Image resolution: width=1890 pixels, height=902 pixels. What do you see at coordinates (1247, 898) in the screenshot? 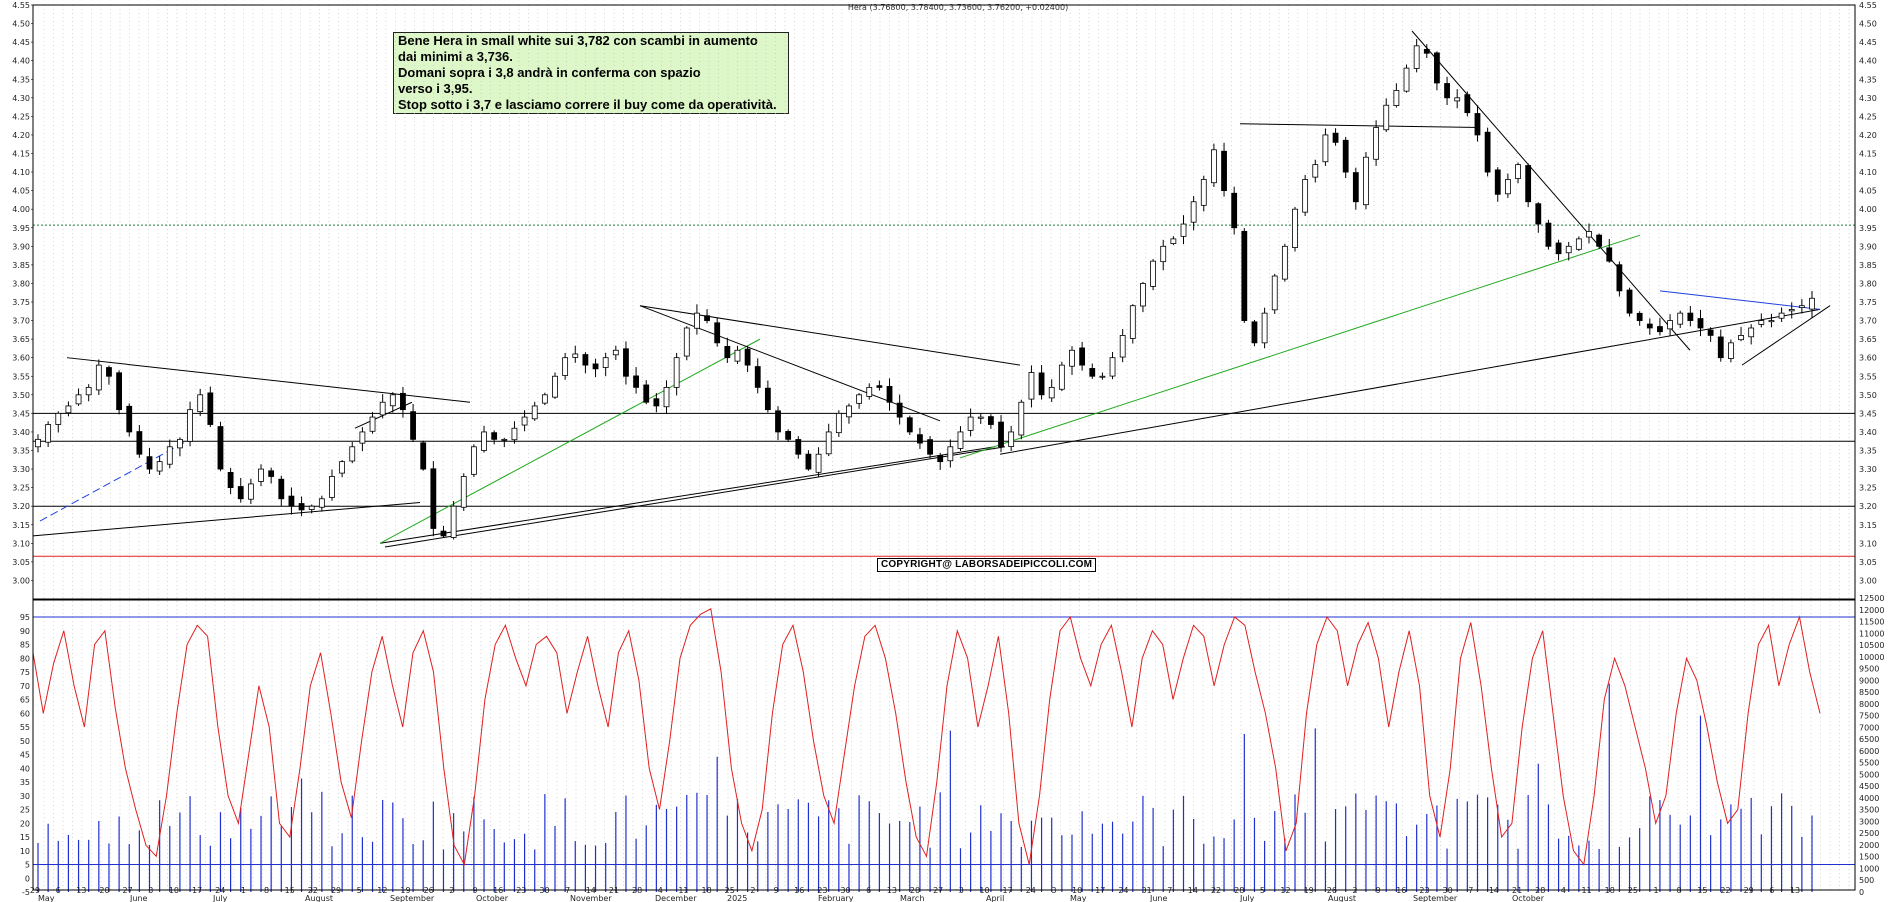
I see `x-month-label: July` at bounding box center [1247, 898].